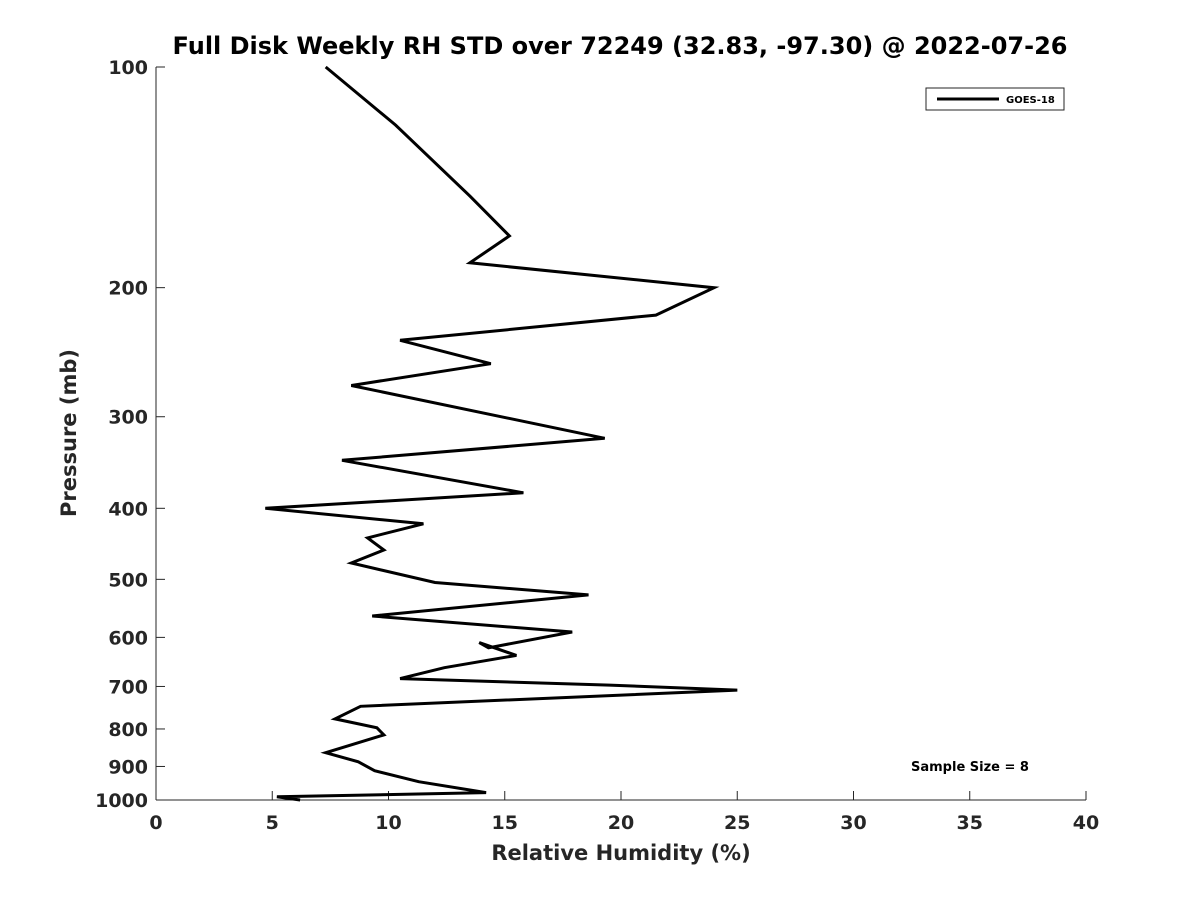  What do you see at coordinates (970, 823) in the screenshot?
I see `x-tick-label: 35` at bounding box center [970, 823].